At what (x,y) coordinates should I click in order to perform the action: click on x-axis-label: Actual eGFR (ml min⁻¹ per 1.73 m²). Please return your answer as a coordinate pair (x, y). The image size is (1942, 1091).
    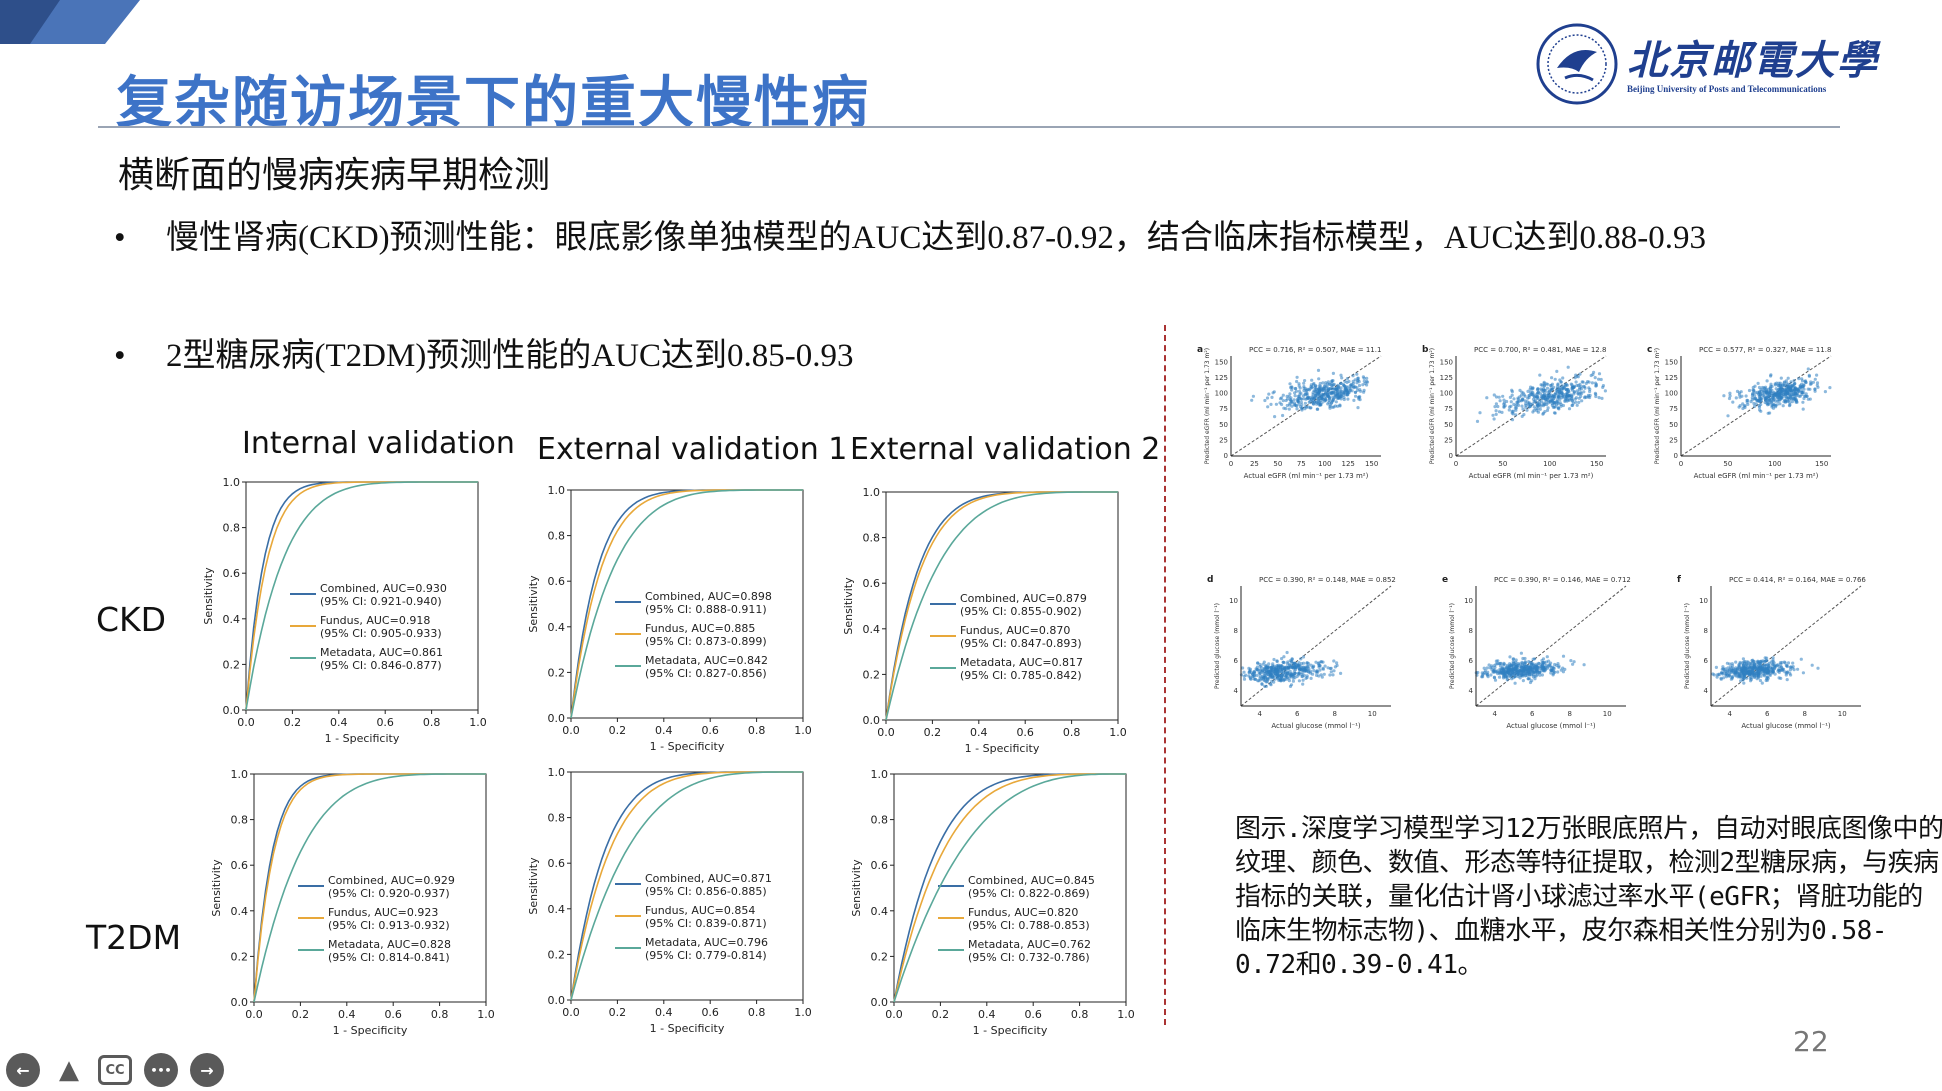
    Looking at the image, I should click on (1306, 476).